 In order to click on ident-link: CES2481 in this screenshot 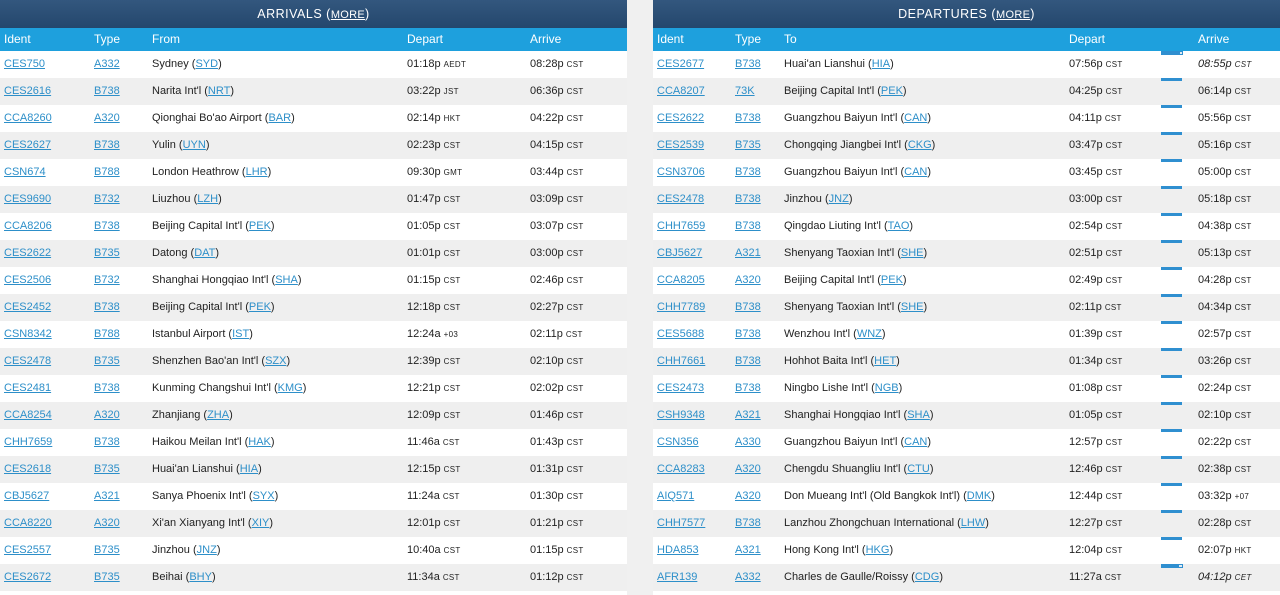, I will do `click(28, 388)`.